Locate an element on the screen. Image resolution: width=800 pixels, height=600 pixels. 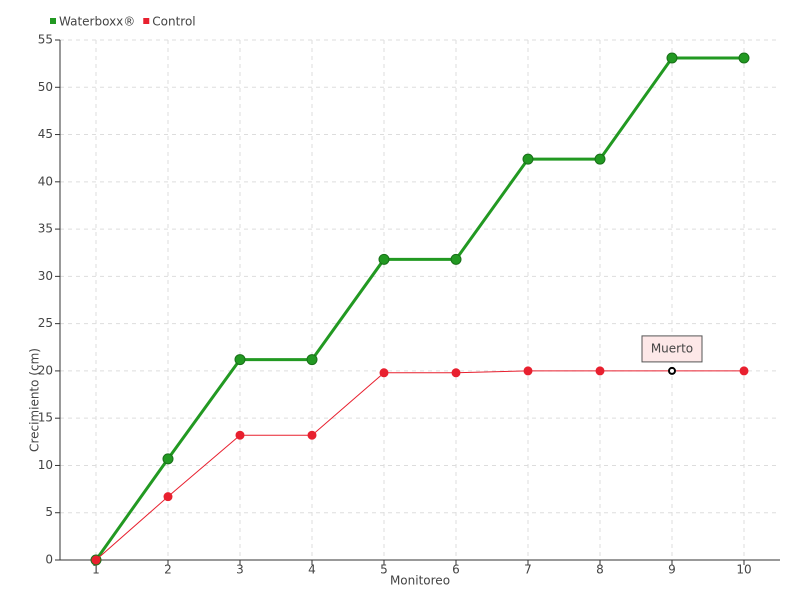
y-tick-label: 5 is located at coordinates (49, 512).